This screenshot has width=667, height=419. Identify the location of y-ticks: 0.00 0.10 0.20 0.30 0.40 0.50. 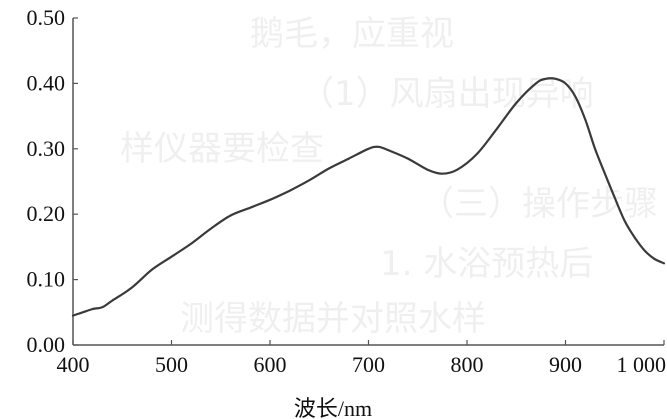
(52, 181).